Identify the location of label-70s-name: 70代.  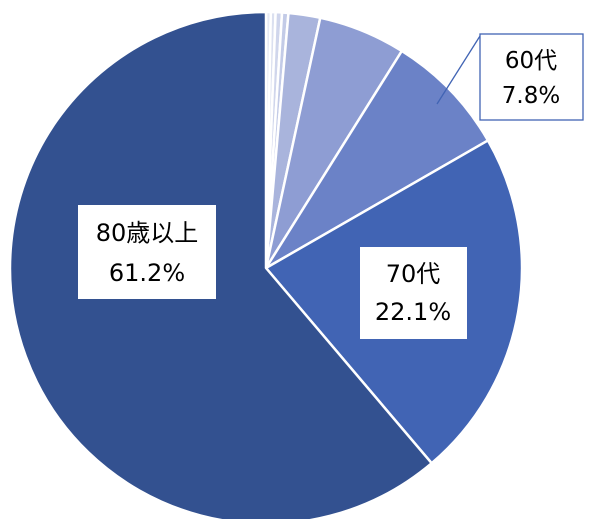
(413, 274).